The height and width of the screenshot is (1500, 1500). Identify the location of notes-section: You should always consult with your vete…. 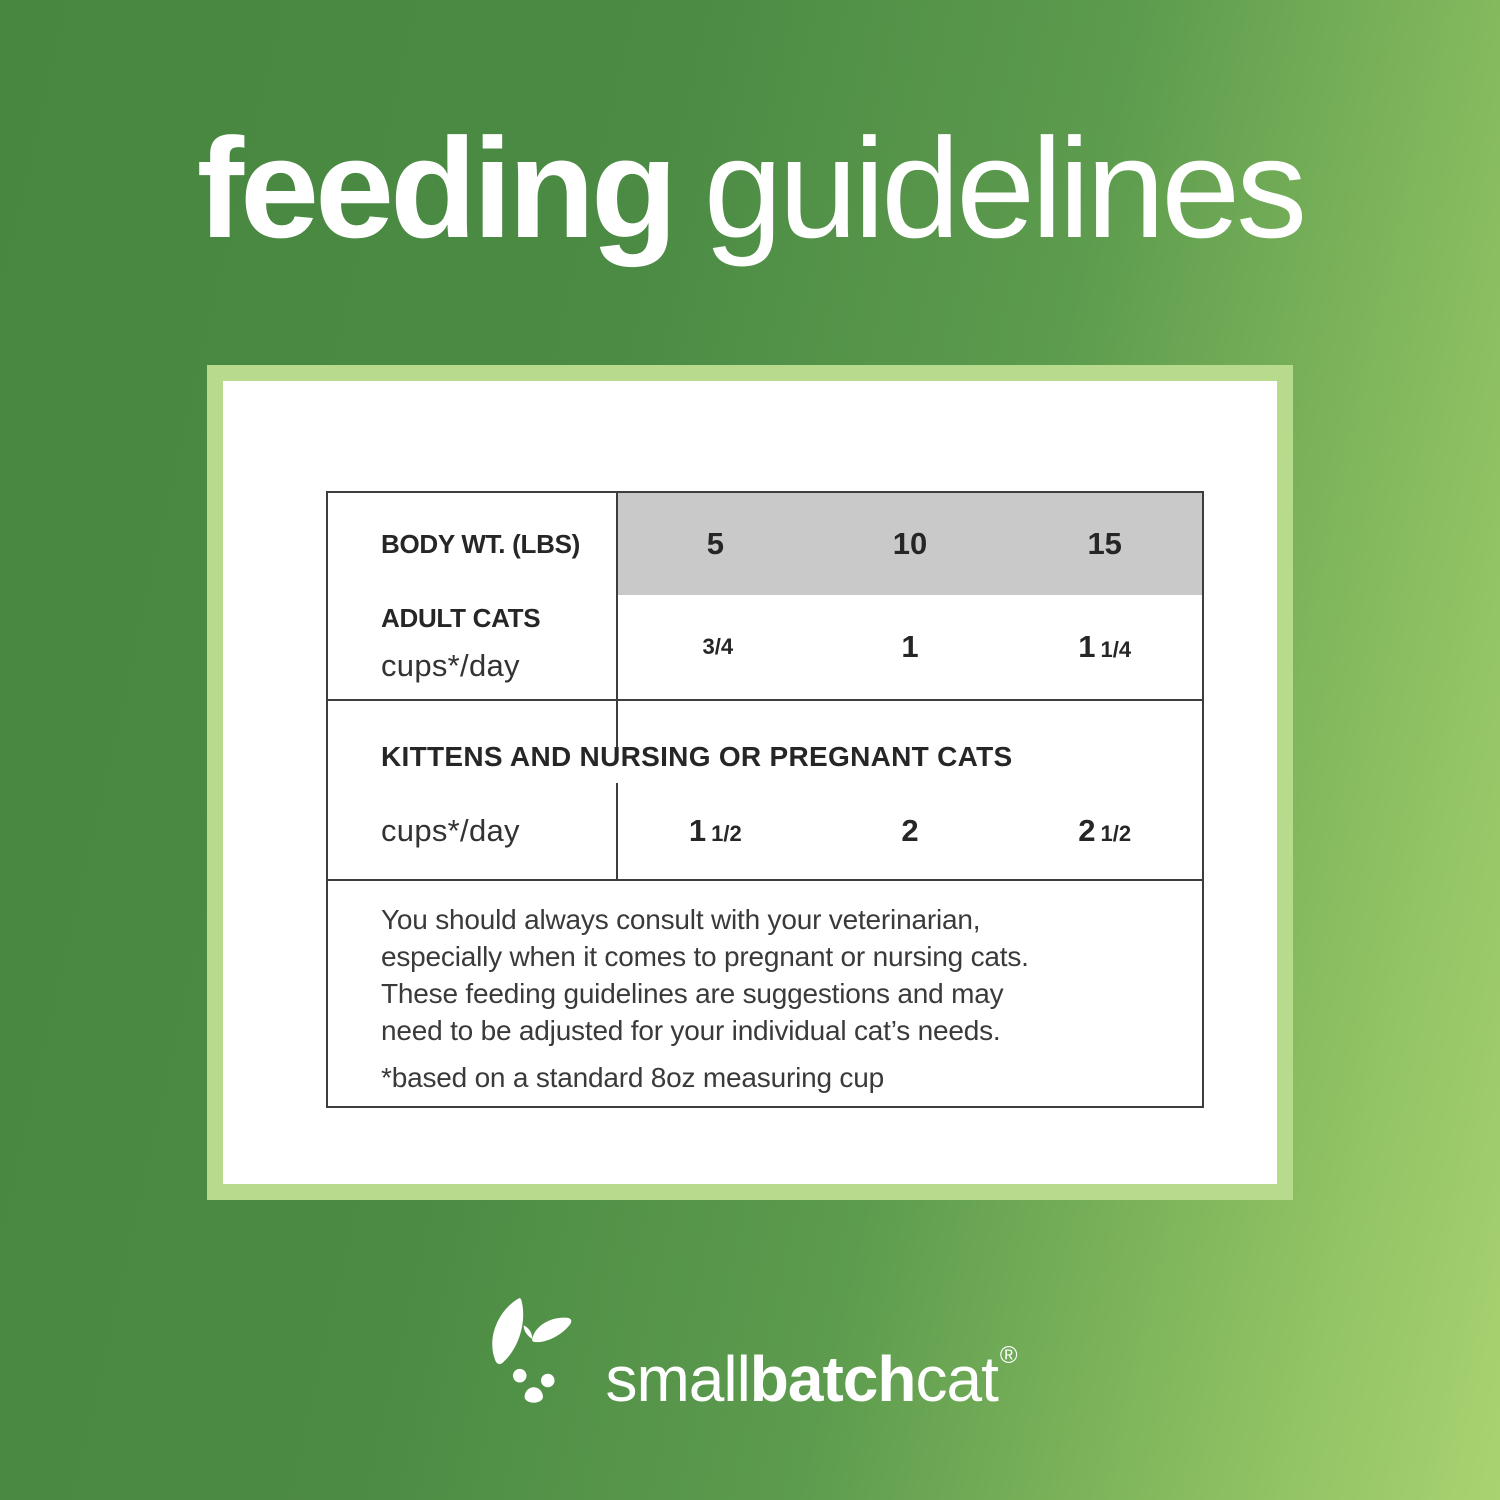
(765, 992).